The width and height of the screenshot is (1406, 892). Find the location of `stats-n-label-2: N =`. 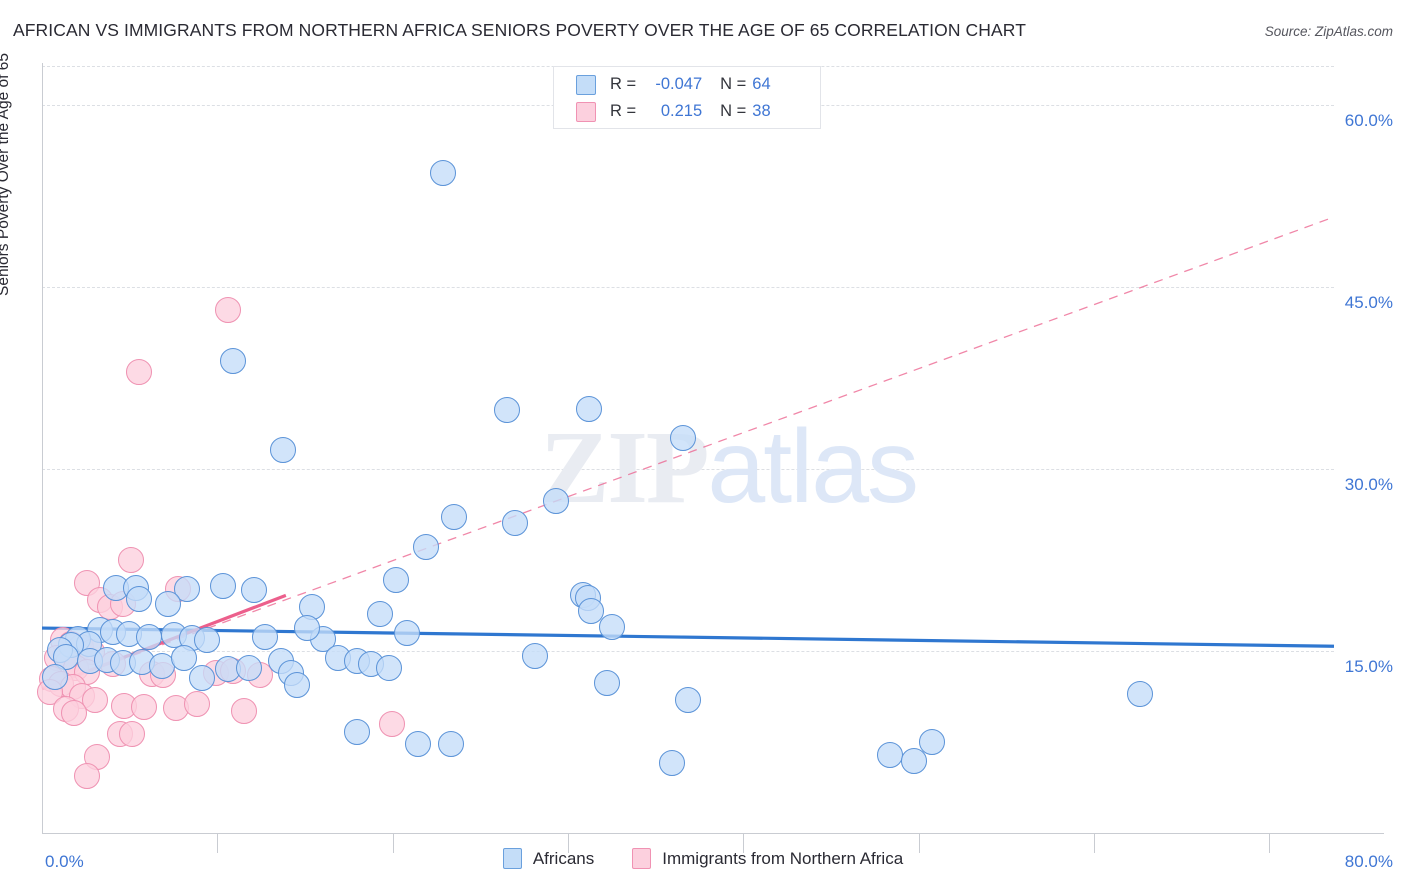

stats-n-label-2: N = is located at coordinates (733, 111).